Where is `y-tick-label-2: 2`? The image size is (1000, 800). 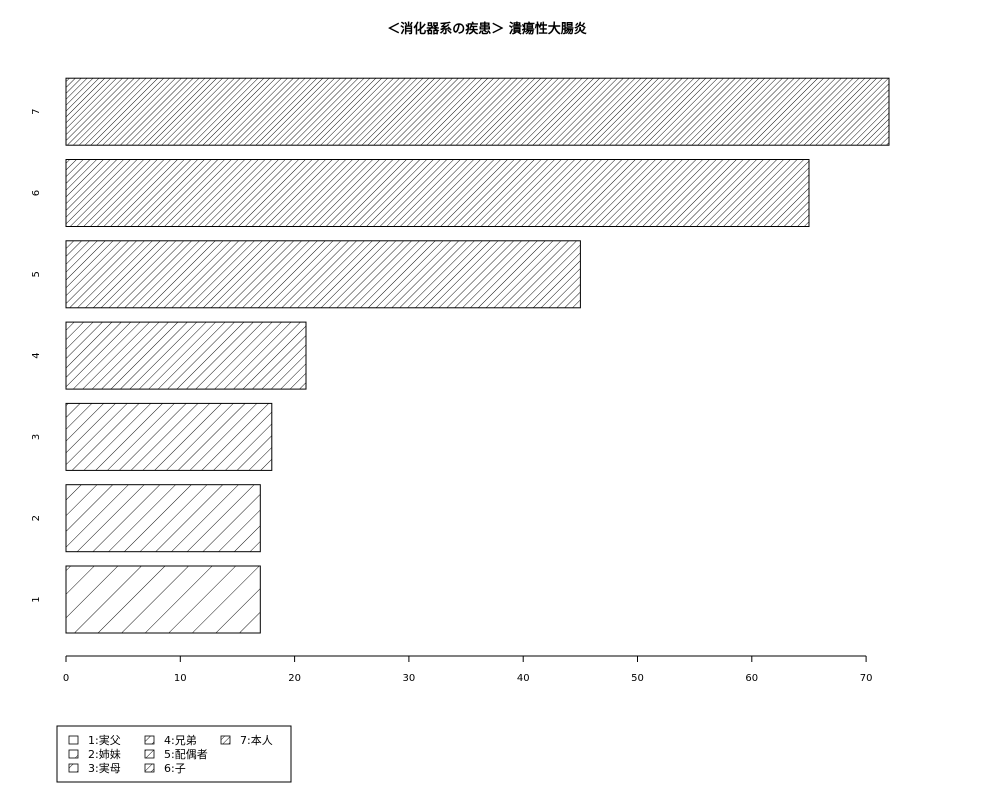
y-tick-label-2: 2 is located at coordinates (36, 518).